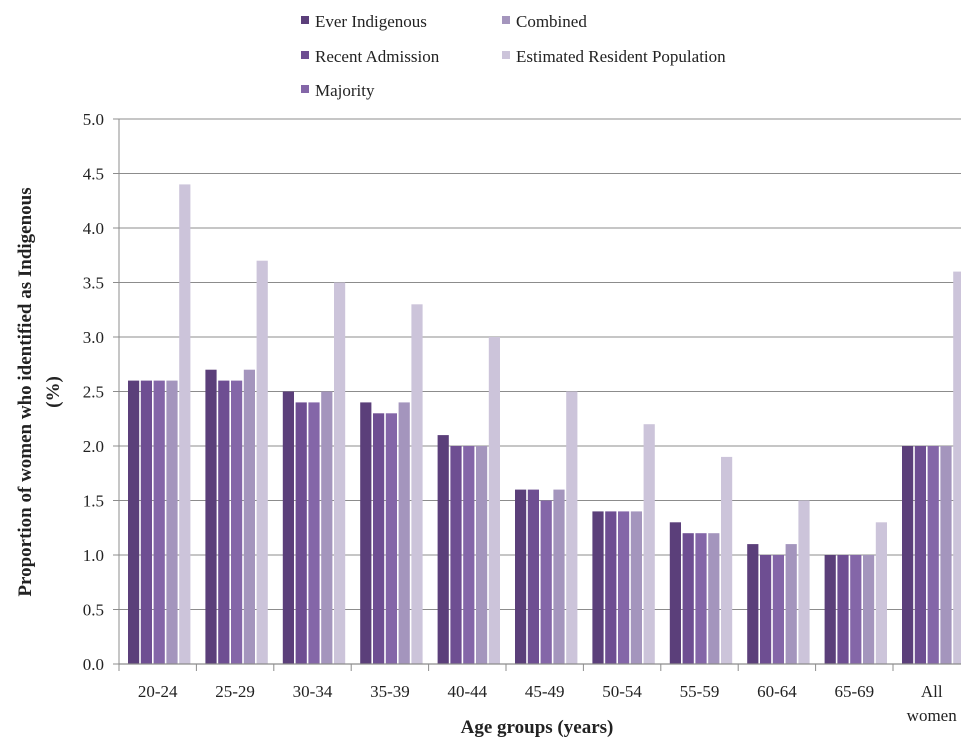 This screenshot has height=739, width=961. Describe the element at coordinates (777, 691) in the screenshot. I see `x-tick-label: 60-64` at that location.